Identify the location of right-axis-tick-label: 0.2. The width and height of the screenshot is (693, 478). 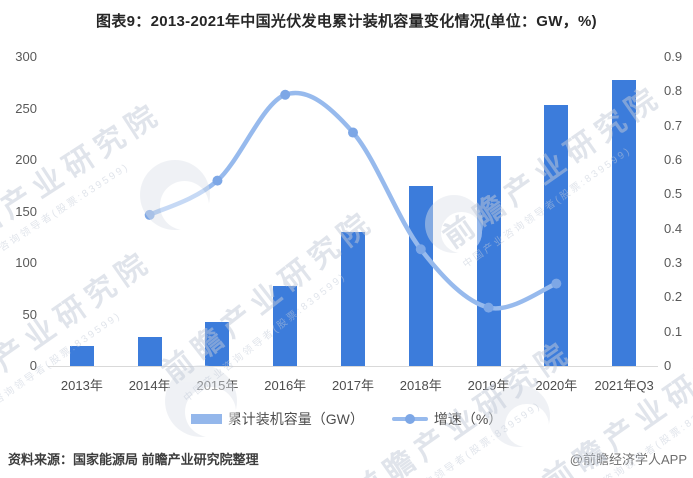
(673, 297).